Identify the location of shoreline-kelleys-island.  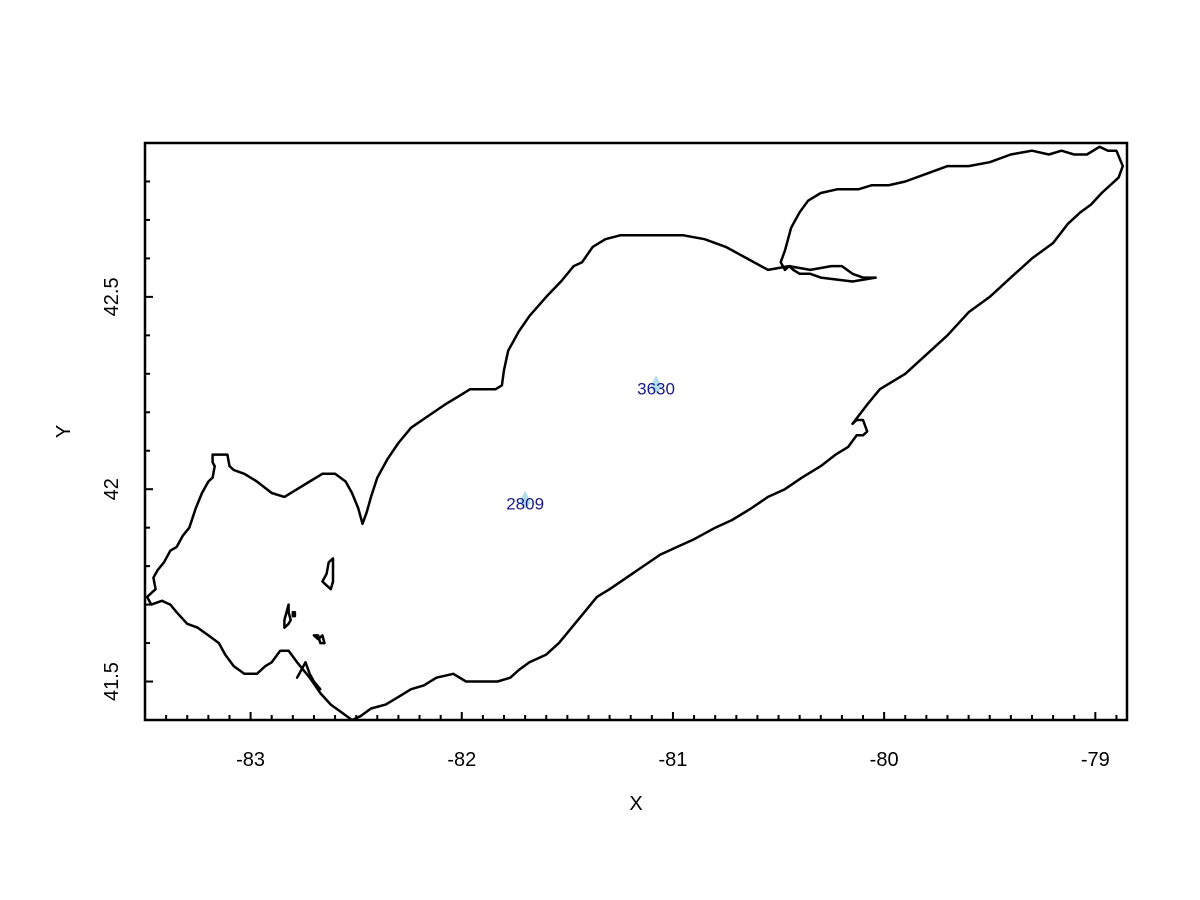
(319, 639).